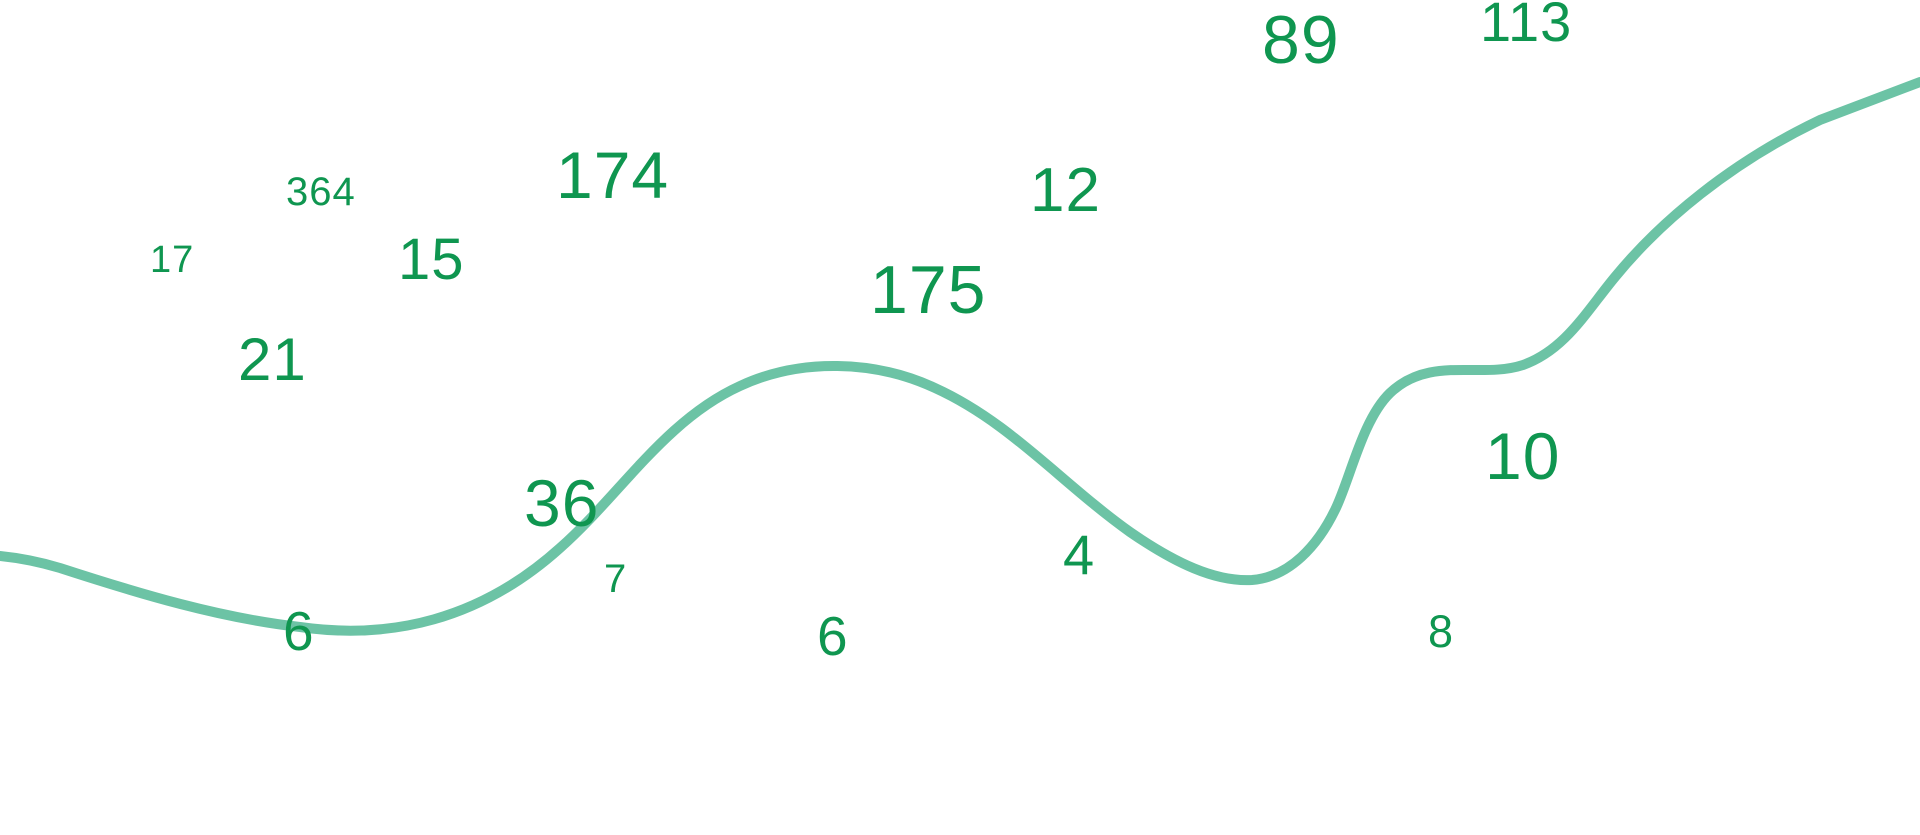 Image resolution: width=1920 pixels, height=835 pixels. Describe the element at coordinates (431, 259) in the screenshot. I see `number-15: 15` at that location.